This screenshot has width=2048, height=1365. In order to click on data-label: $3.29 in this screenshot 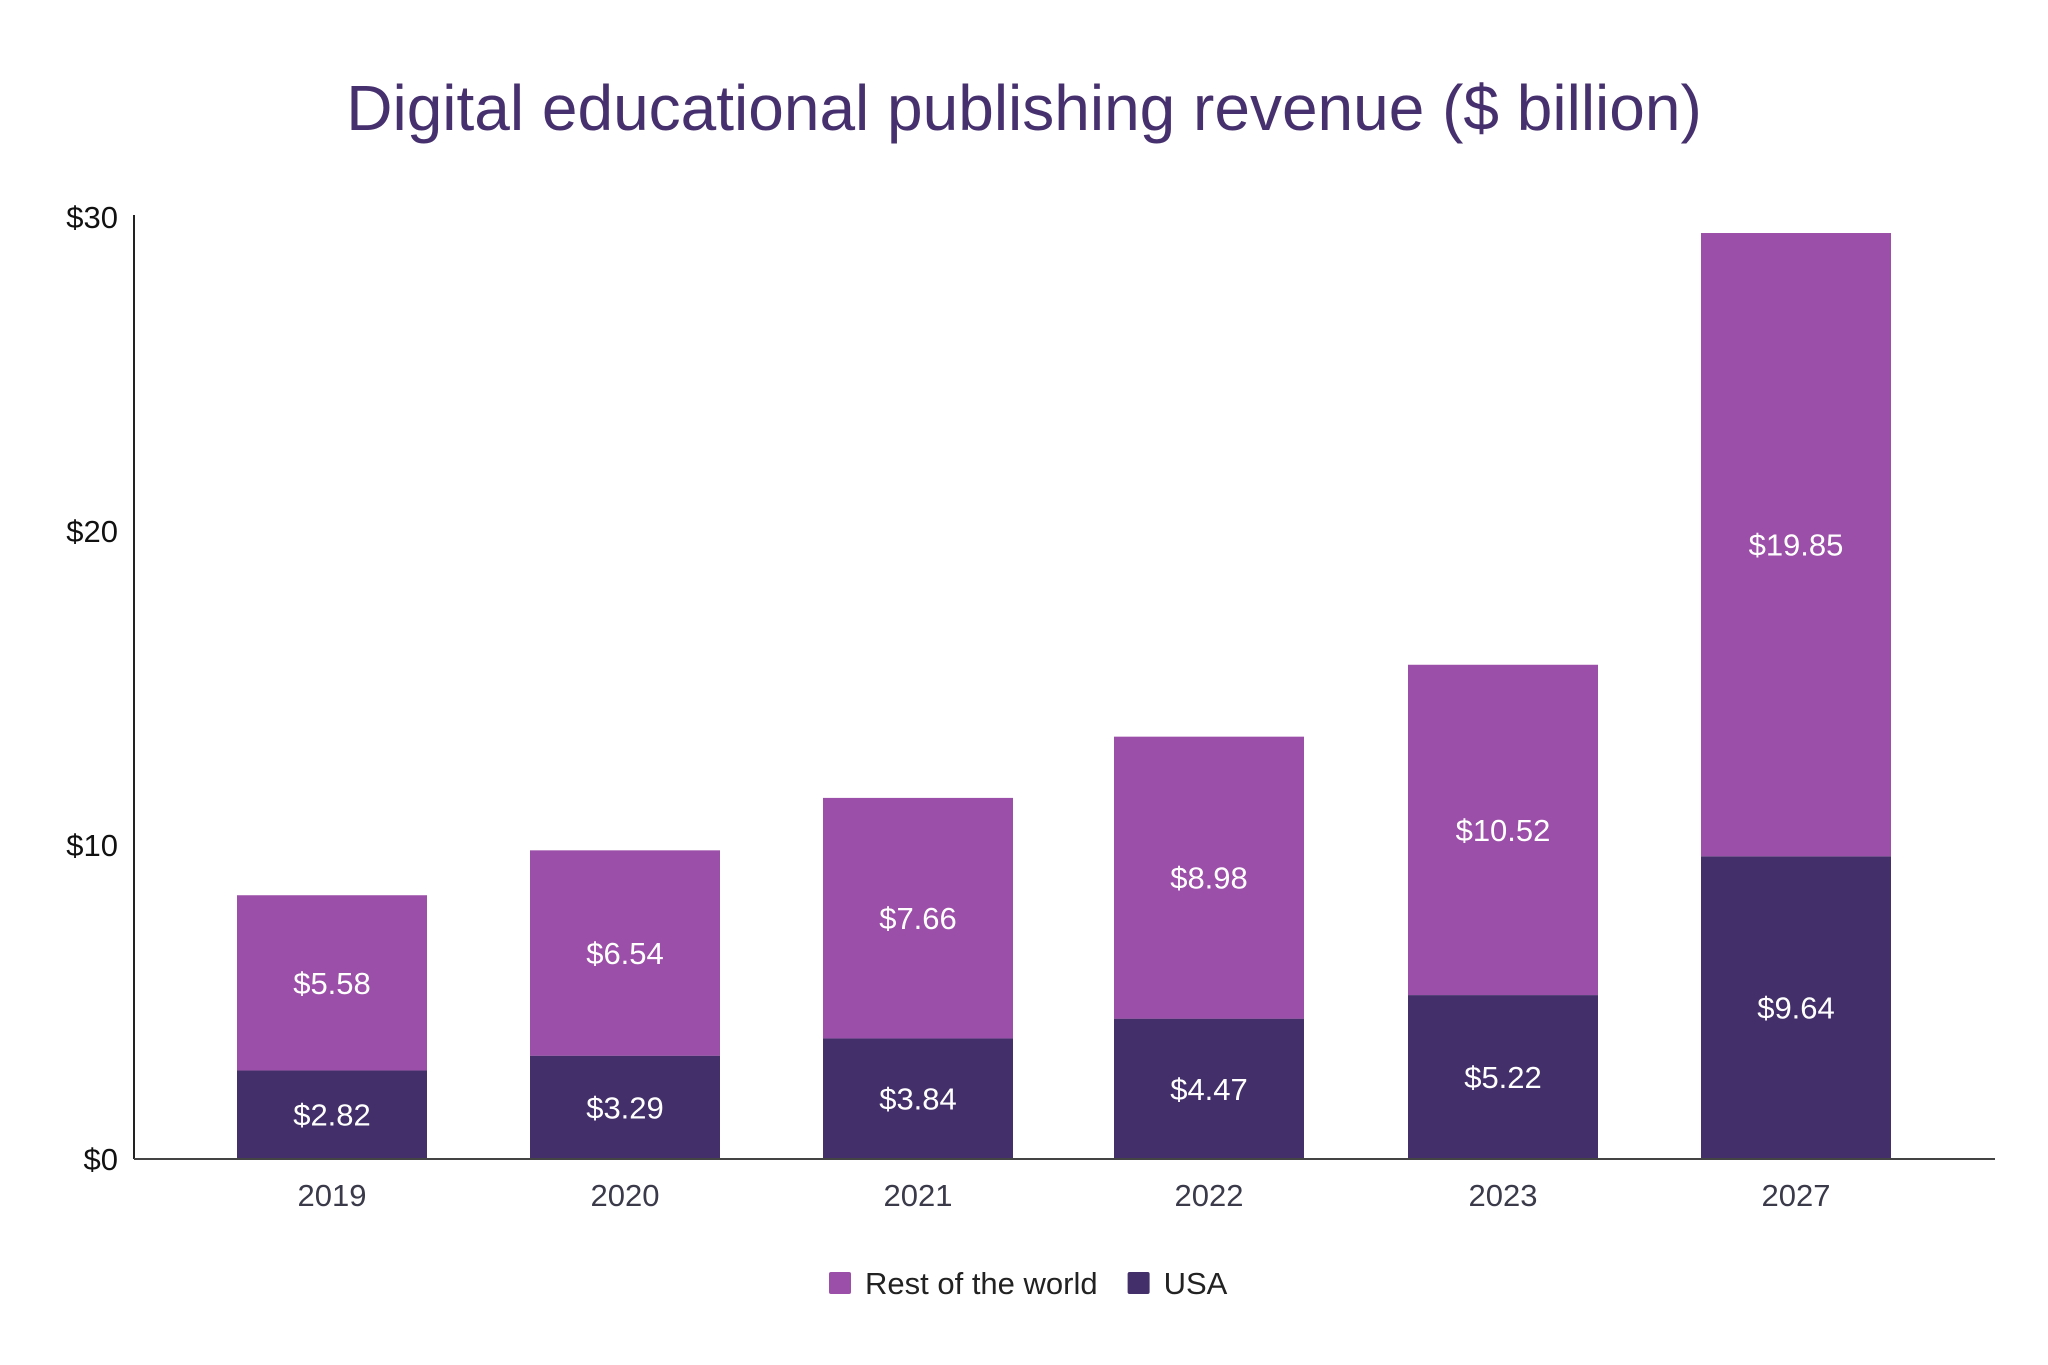, I will do `click(625, 1107)`.